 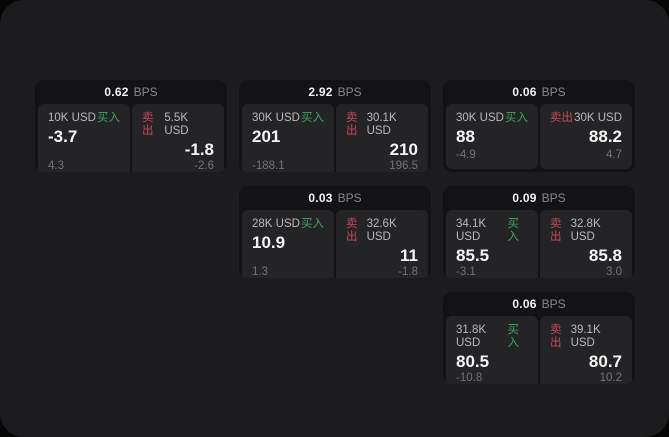 I want to click on sell-tile: 卖出 39.1K USD 80.7 10.2, so click(x=586, y=350).